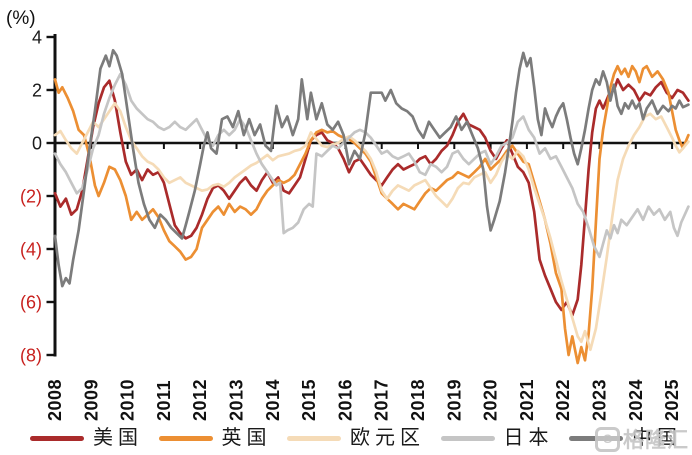  What do you see at coordinates (454, 400) in the screenshot?
I see `x-tick-label: 2019` at bounding box center [454, 400].